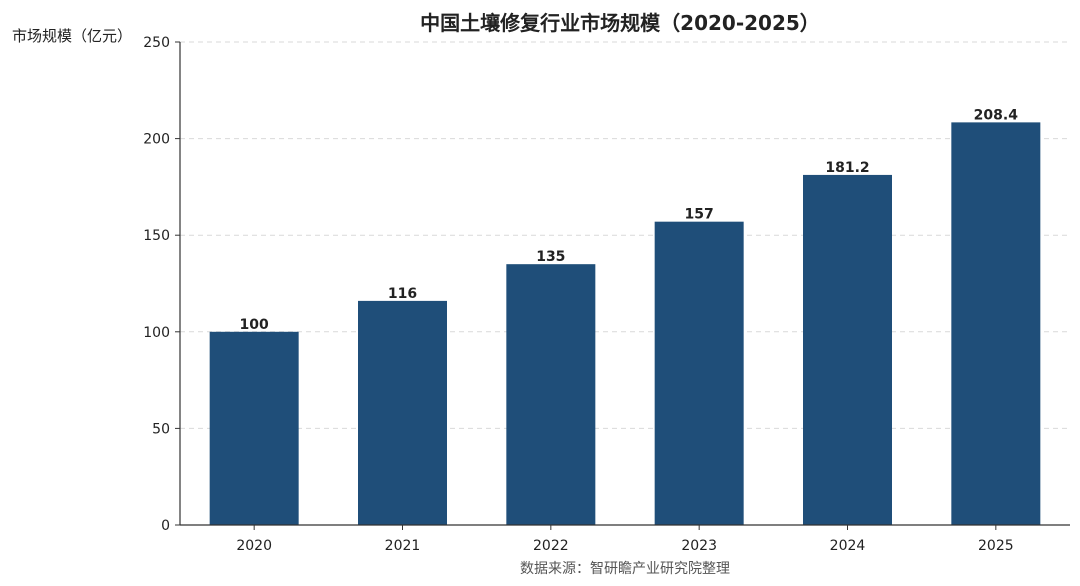 The width and height of the screenshot is (1080, 586). What do you see at coordinates (156, 140) in the screenshot?
I see `y-tick-label: 200` at bounding box center [156, 140].